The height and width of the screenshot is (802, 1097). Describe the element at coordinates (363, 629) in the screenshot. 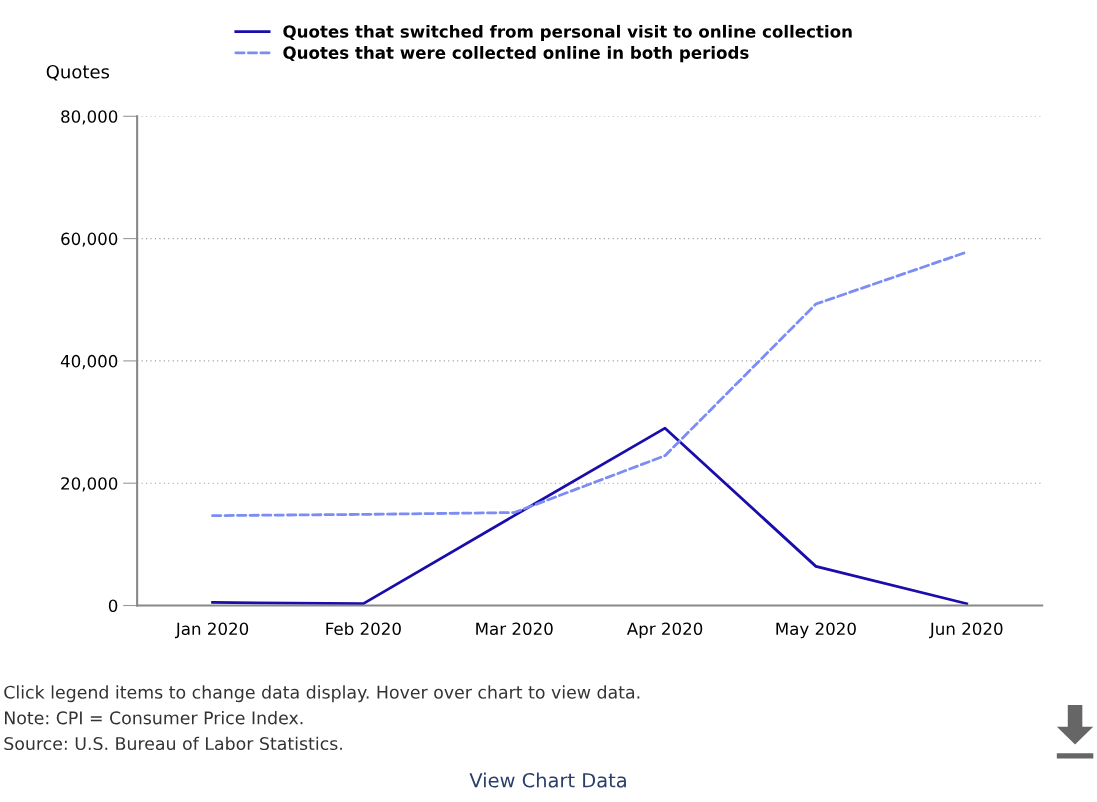

I see `x-tick-label: Feb 2020` at that location.